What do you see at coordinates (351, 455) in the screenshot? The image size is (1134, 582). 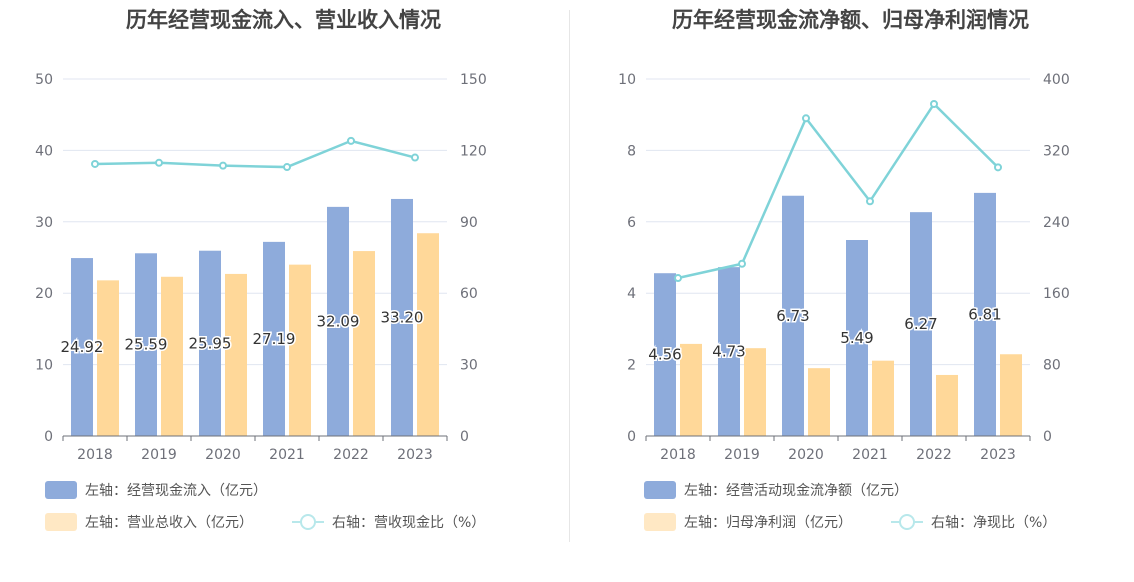 I see `left-x-tick-label: 2022` at bounding box center [351, 455].